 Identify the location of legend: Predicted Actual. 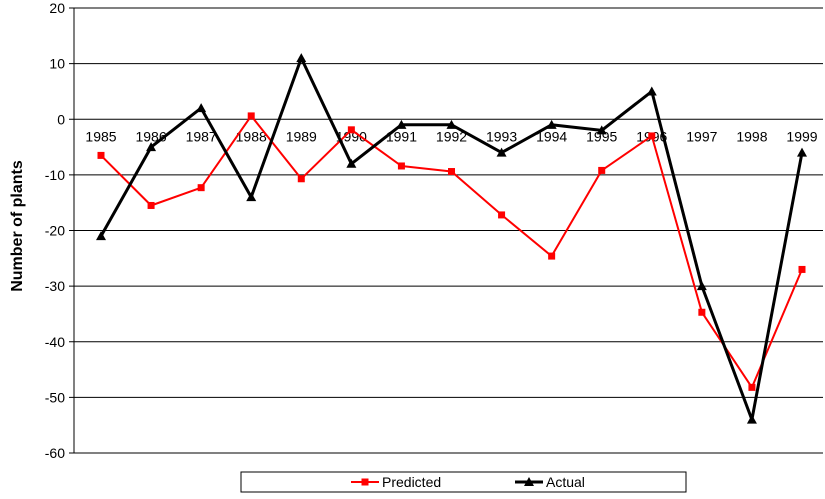
(463, 482).